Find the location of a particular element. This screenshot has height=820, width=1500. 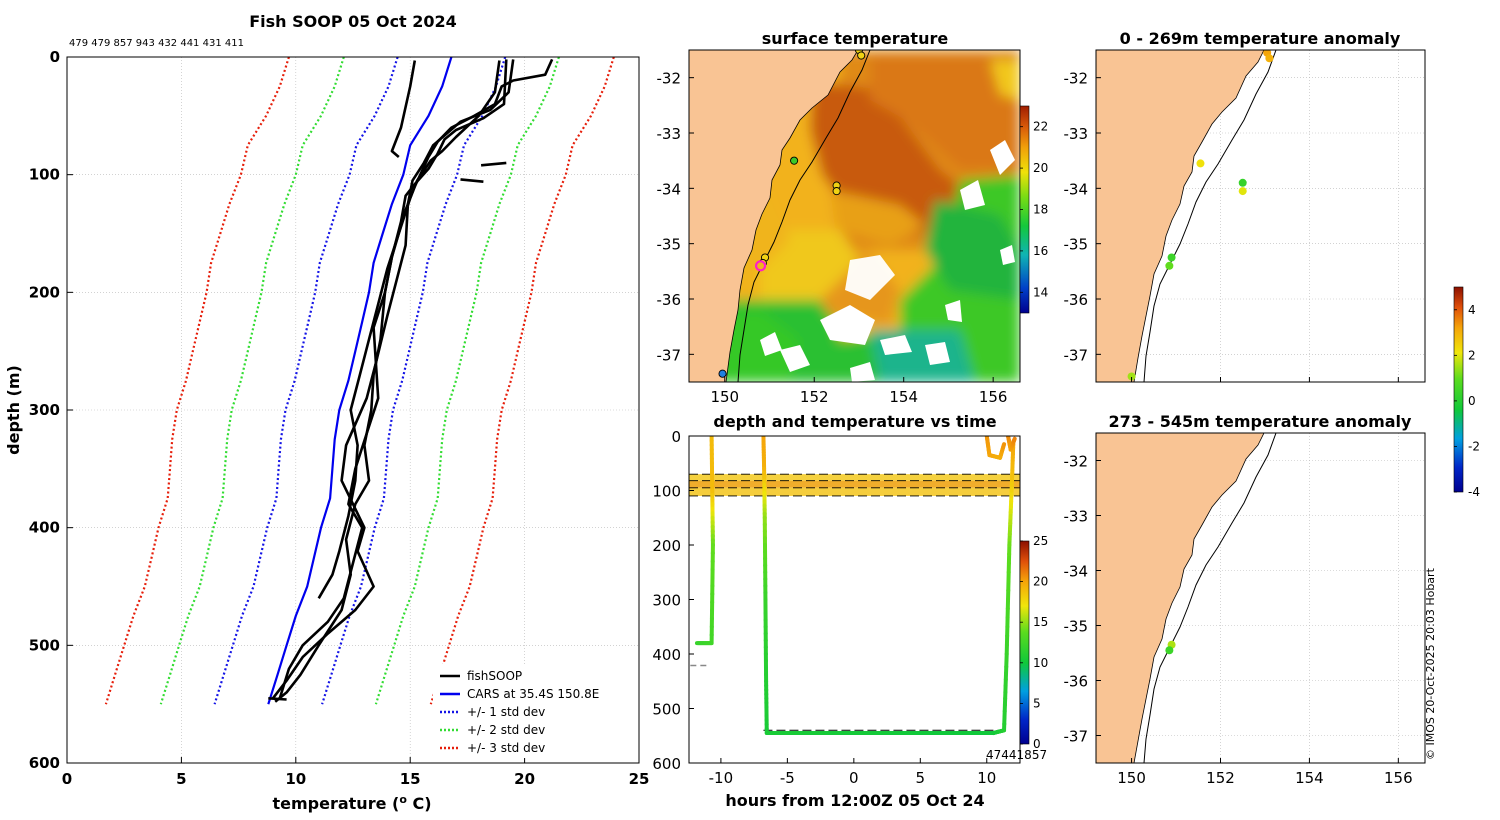

anomaly-colorbar is located at coordinates (1458, 389).